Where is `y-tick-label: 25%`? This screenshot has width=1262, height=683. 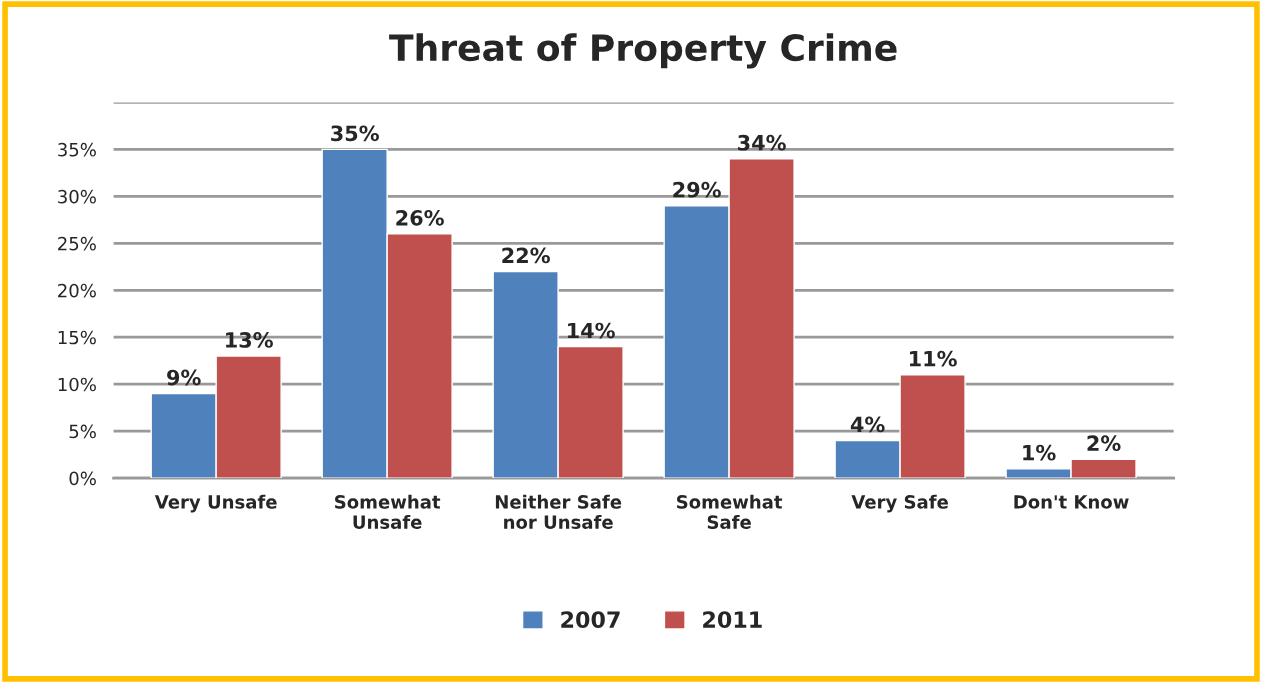 y-tick-label: 25% is located at coordinates (77, 243).